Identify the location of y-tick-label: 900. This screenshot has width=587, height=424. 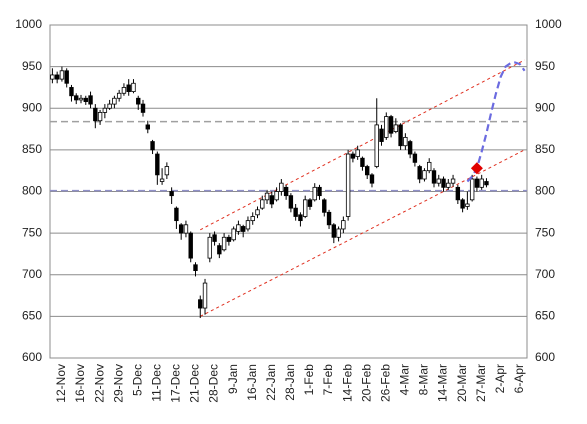
(32, 107).